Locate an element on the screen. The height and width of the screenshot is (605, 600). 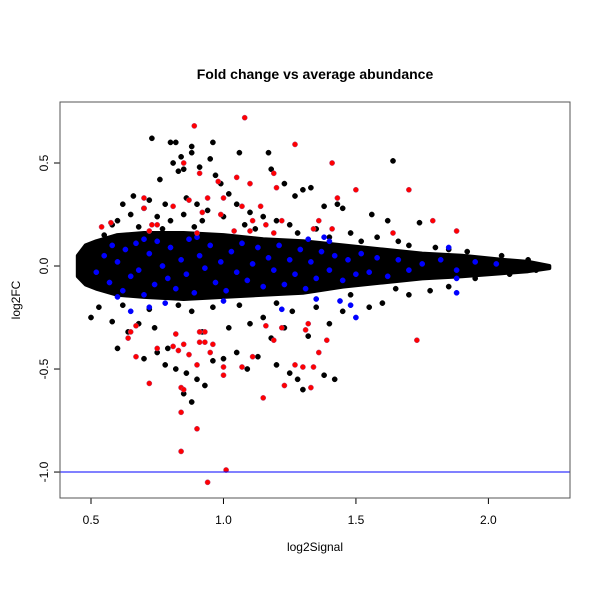
y-tick-label: -0.5 is located at coordinates (44, 368).